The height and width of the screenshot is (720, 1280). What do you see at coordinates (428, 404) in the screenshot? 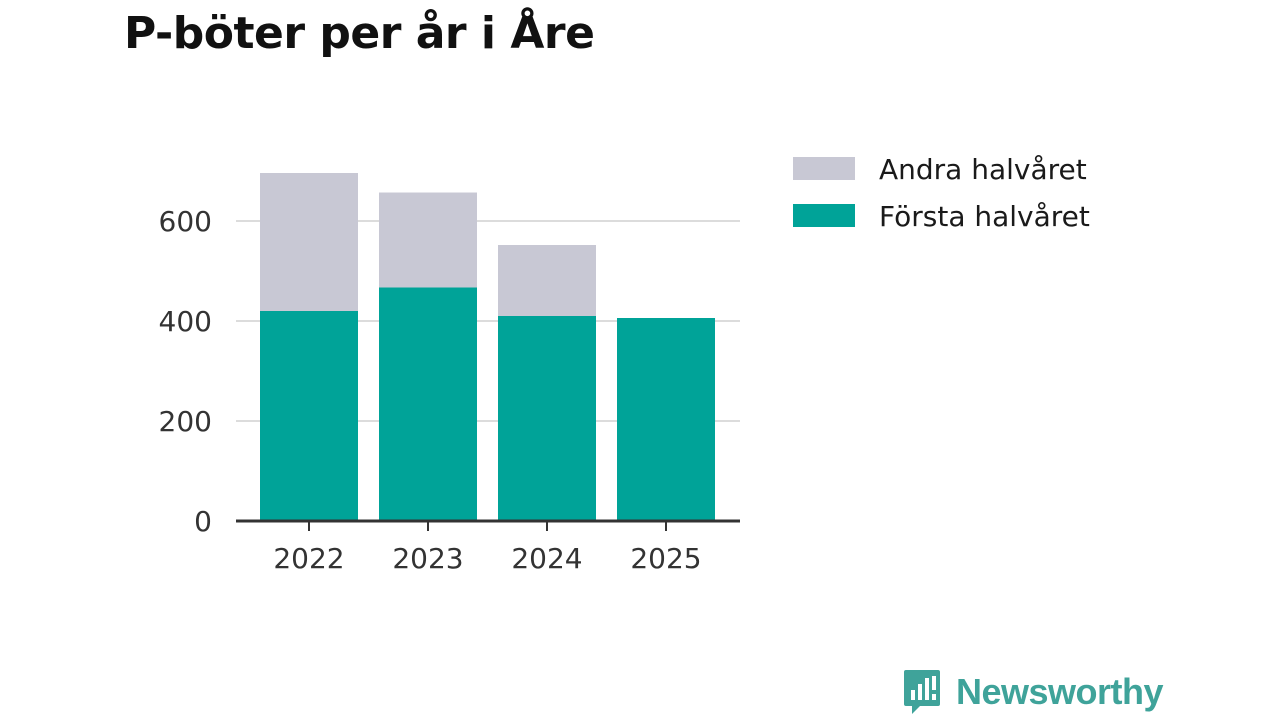
I see `bar-2023-första-halvåret` at bounding box center [428, 404].